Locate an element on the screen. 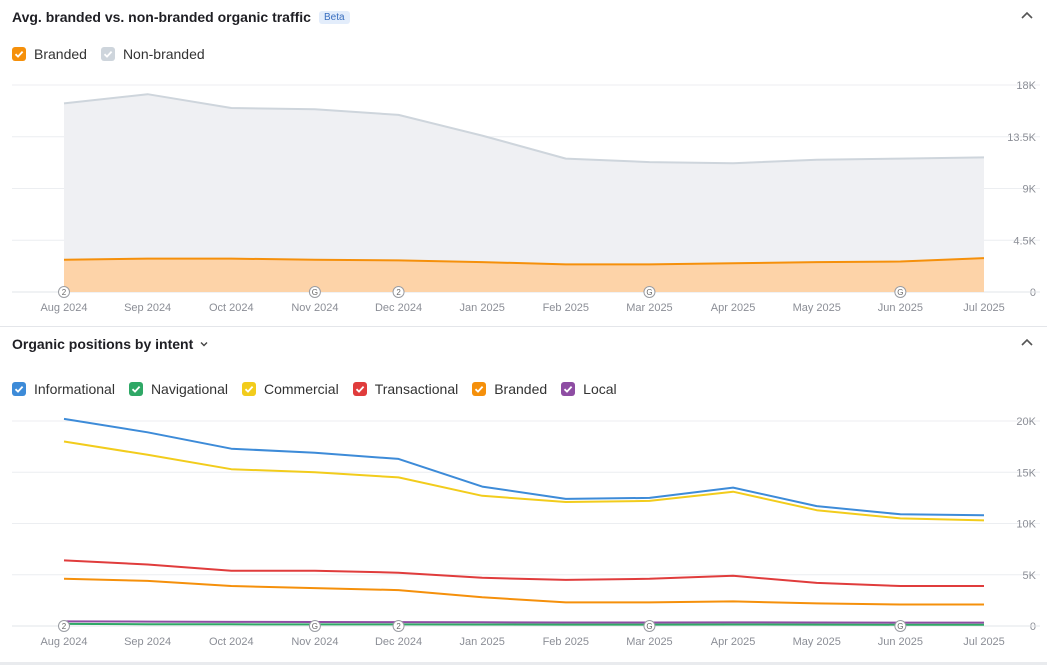 Image resolution: width=1047 pixels, height=665 pixels. series-line-transactional is located at coordinates (523, 573).